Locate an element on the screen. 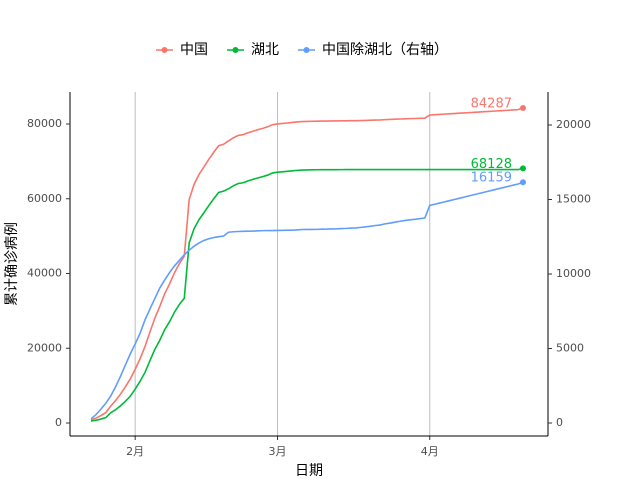 The width and height of the screenshot is (640, 480). y-axis-title: 累计确诊病例 is located at coordinates (12, 264).